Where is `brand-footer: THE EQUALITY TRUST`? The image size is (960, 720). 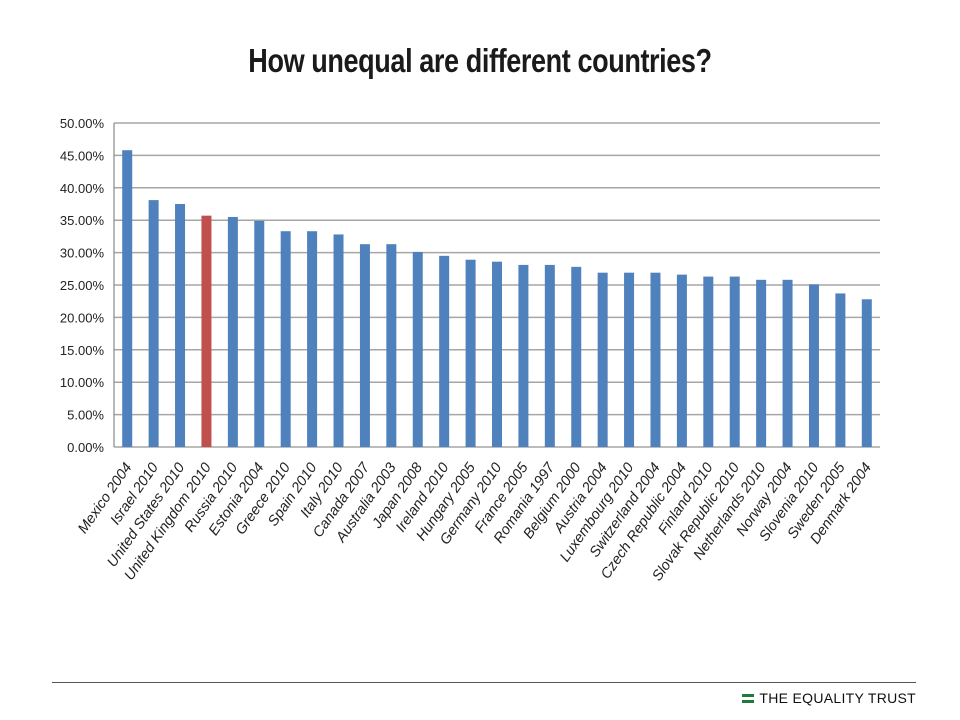
brand-footer: THE EQUALITY TRUST is located at coordinates (829, 698).